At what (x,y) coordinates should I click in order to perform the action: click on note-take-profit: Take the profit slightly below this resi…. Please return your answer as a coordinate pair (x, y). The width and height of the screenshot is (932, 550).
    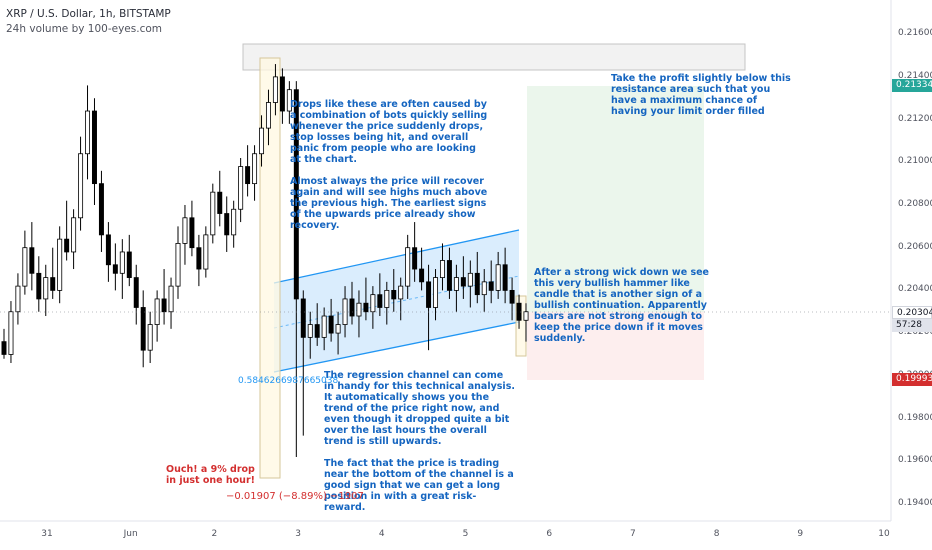
    Looking at the image, I should click on (701, 95).